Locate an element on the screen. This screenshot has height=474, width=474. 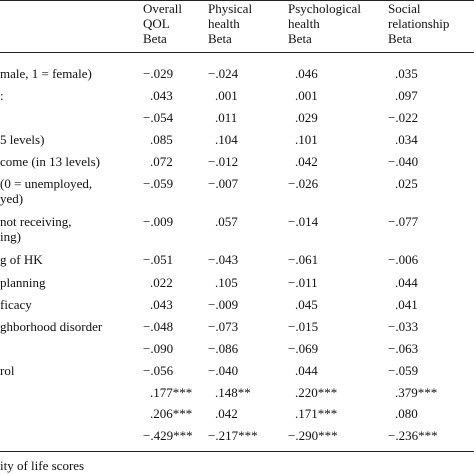
cell-value: −.069 is located at coordinates (303, 348).